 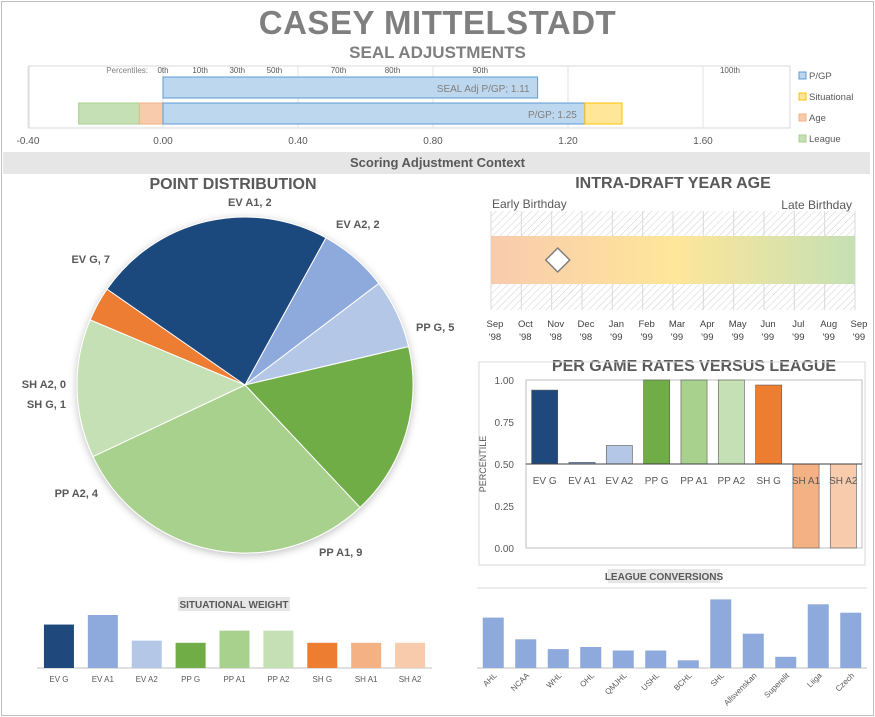 What do you see at coordinates (831, 97) in the screenshot?
I see `legend-label: Situational` at bounding box center [831, 97].